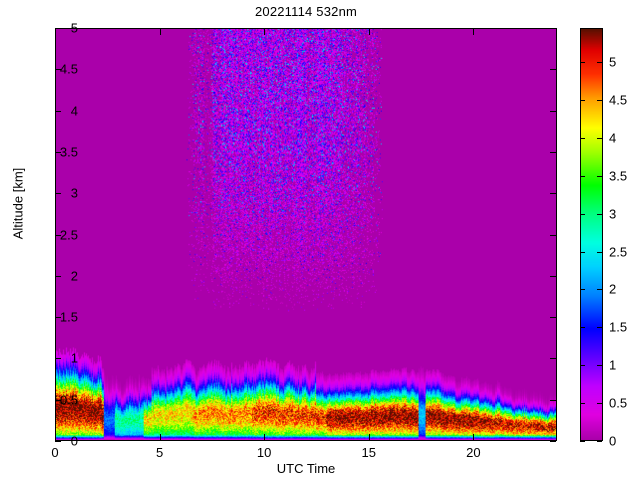  Describe the element at coordinates (55, 452) in the screenshot. I see `x-tick-label: 0` at that location.